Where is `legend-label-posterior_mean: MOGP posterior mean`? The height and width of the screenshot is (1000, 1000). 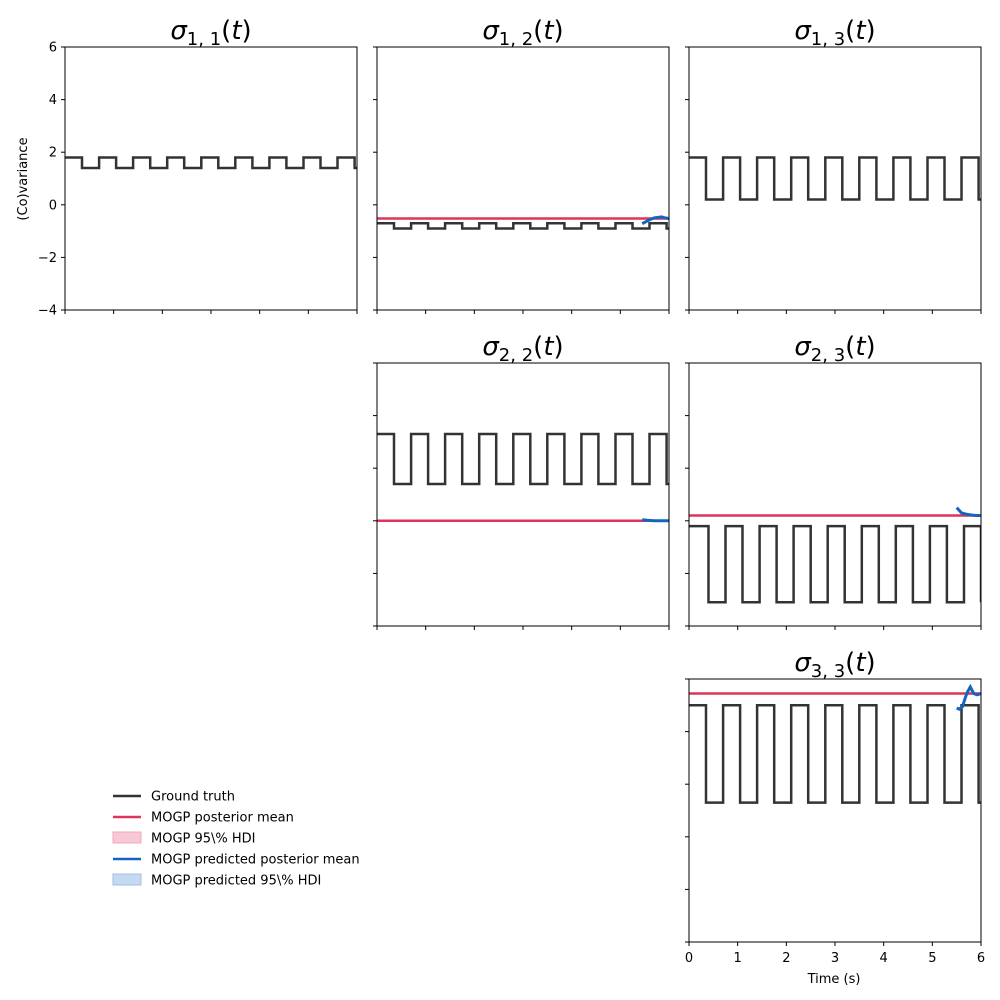 legend-label-posterior_mean: MOGP posterior mean is located at coordinates (222, 818).